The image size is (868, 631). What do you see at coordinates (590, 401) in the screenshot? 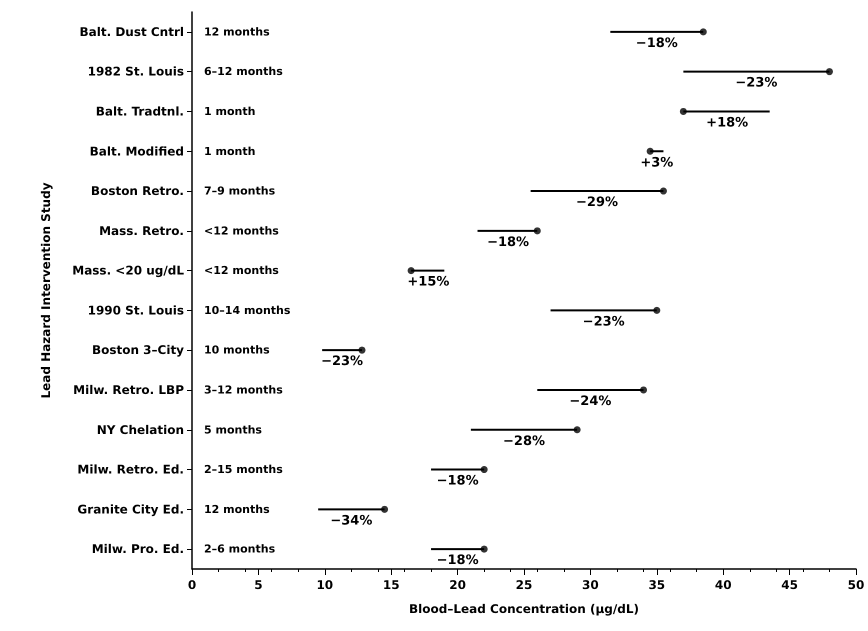
I see `annotation: −24%` at bounding box center [590, 401].